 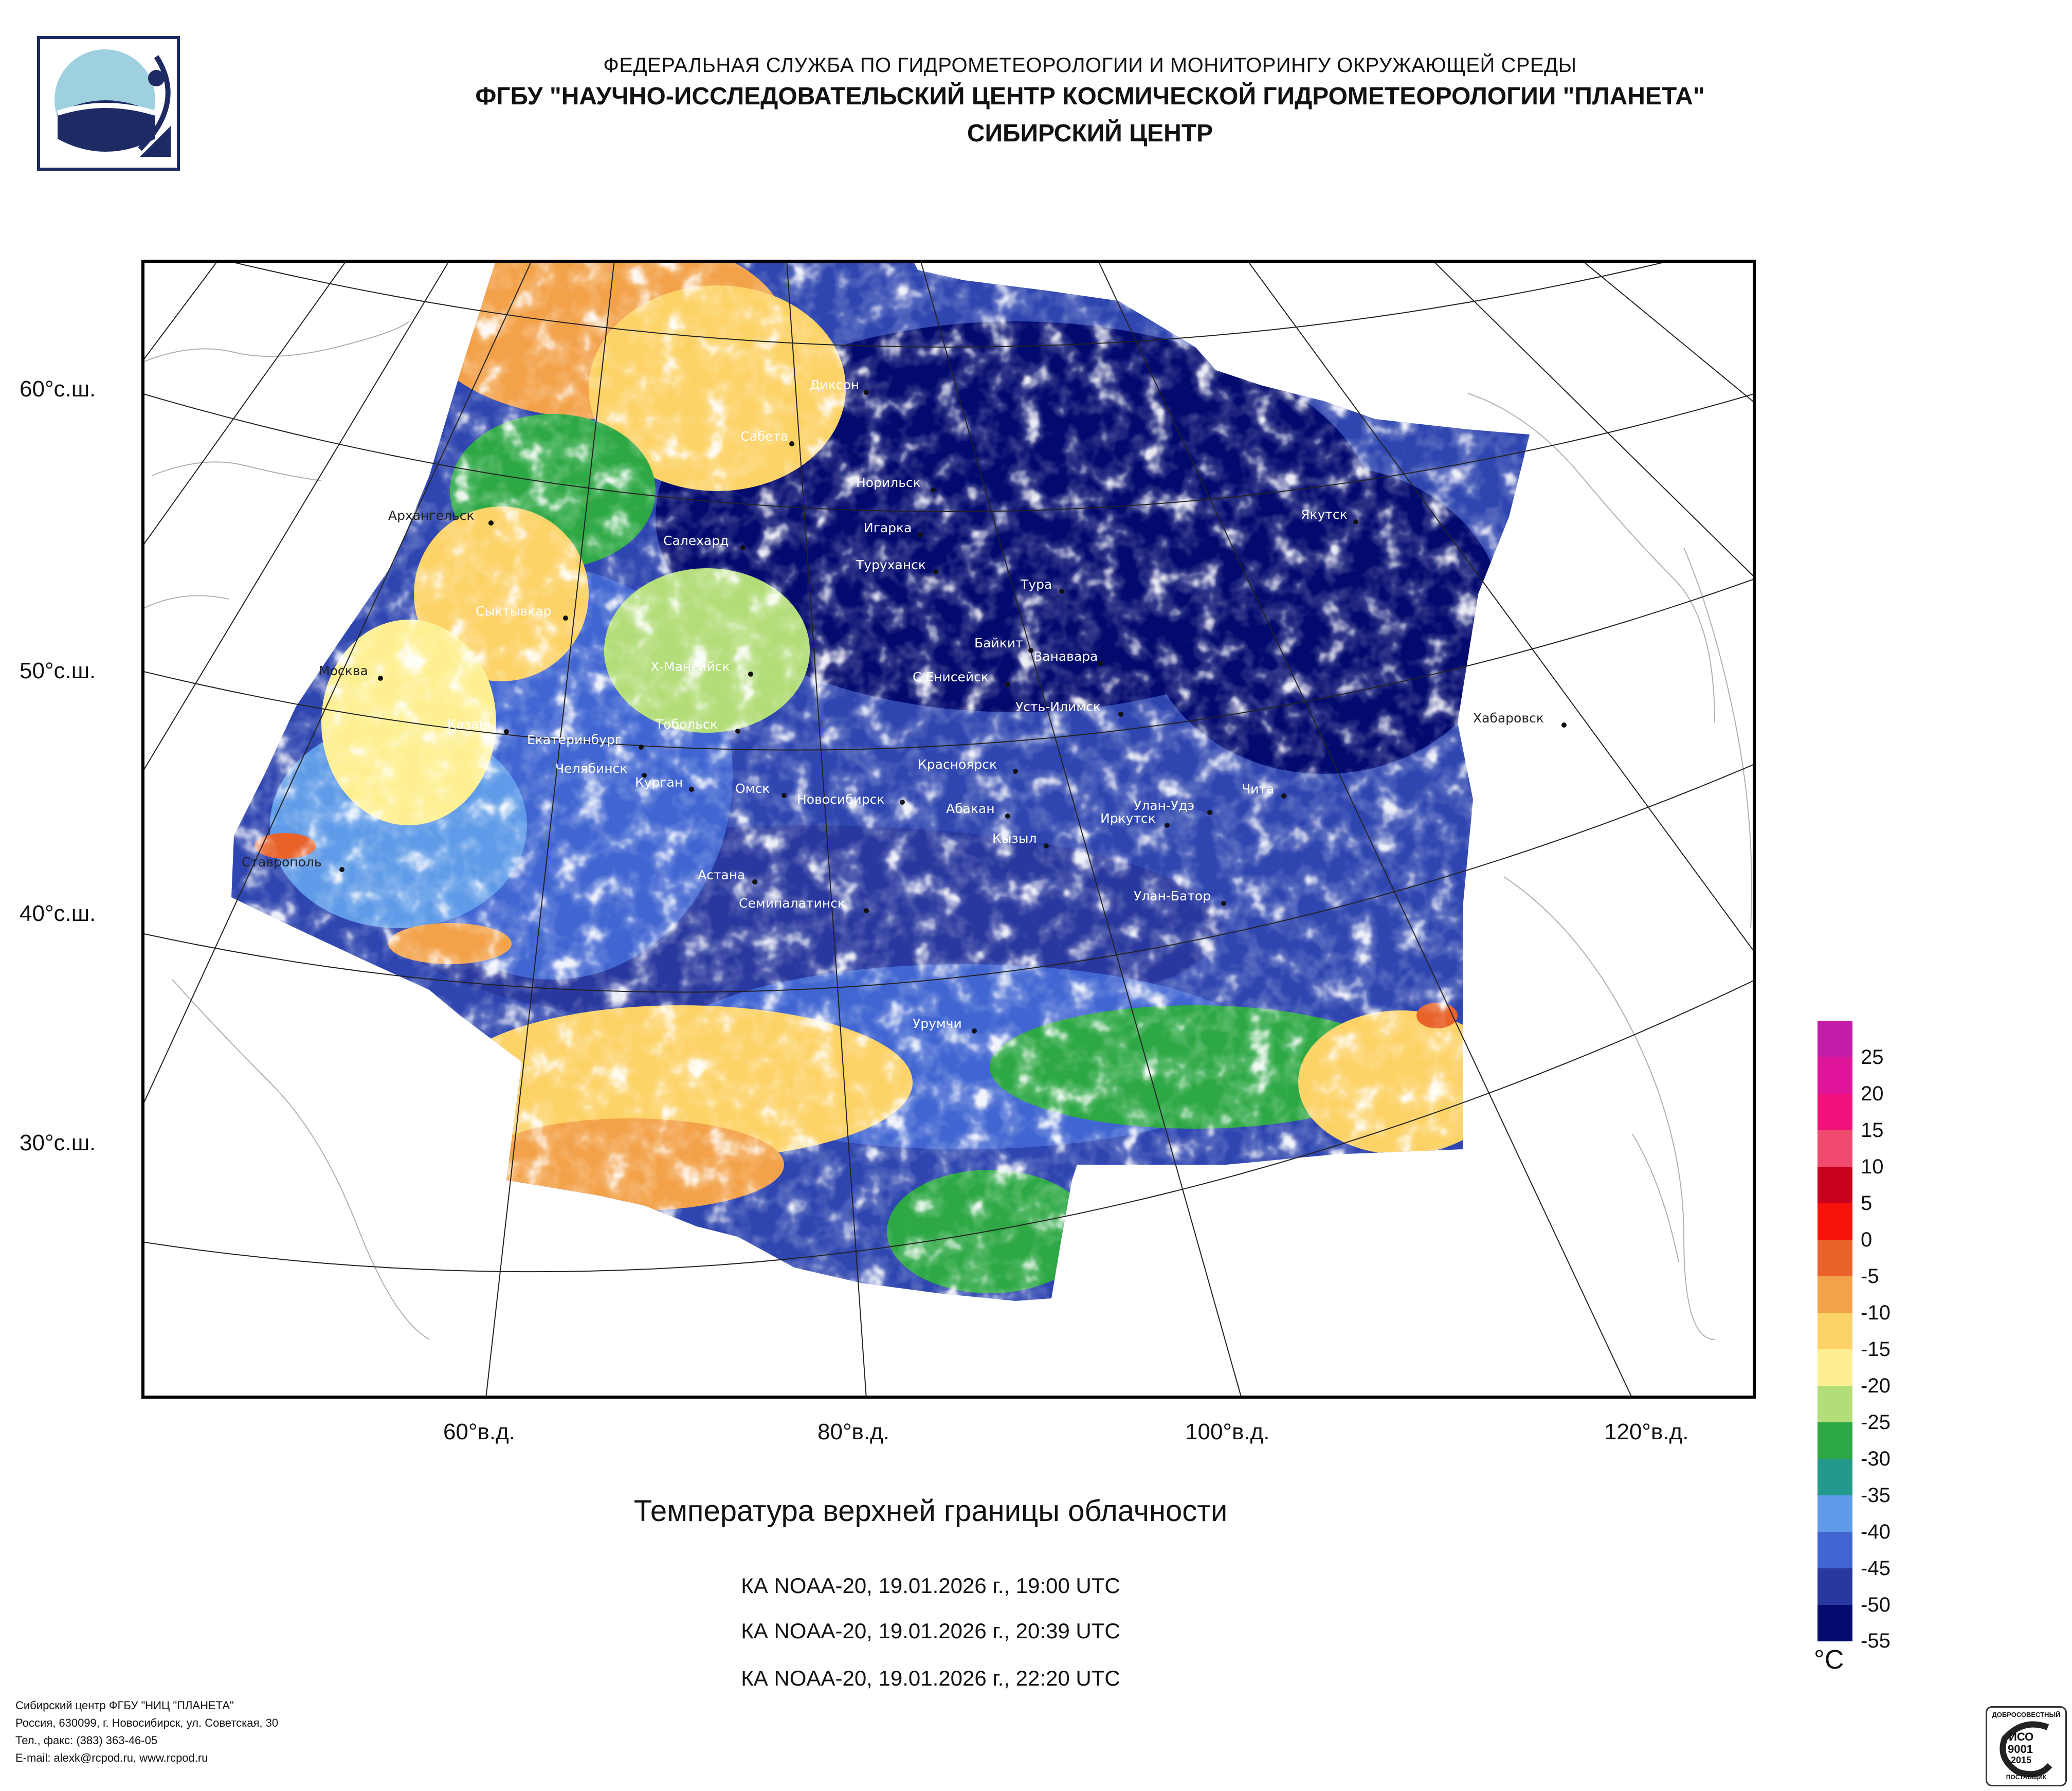 I want to click on lat-label-30: 30°с.ш., so click(x=58, y=1143).